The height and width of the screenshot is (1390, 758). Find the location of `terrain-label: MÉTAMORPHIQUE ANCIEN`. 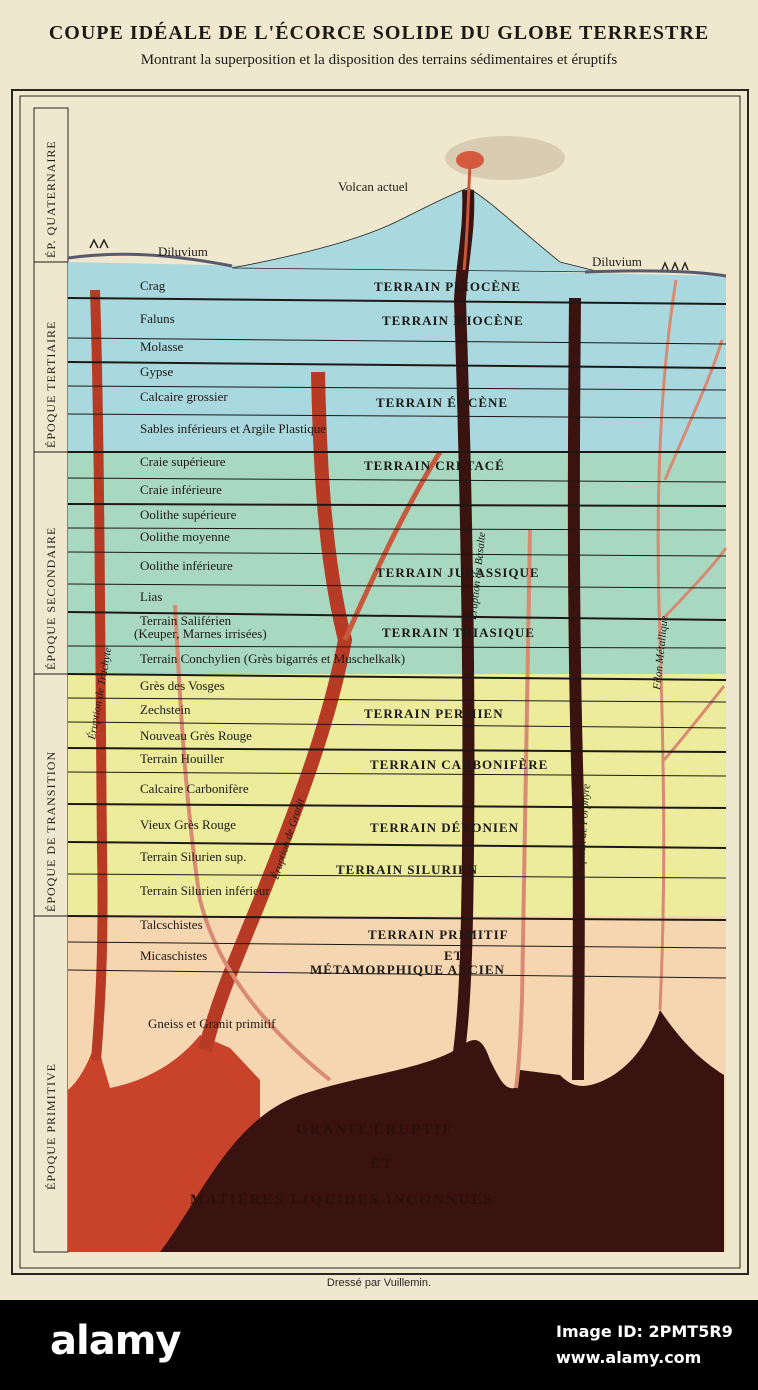

terrain-label: MÉTAMORPHIQUE ANCIEN is located at coordinates (407, 969).